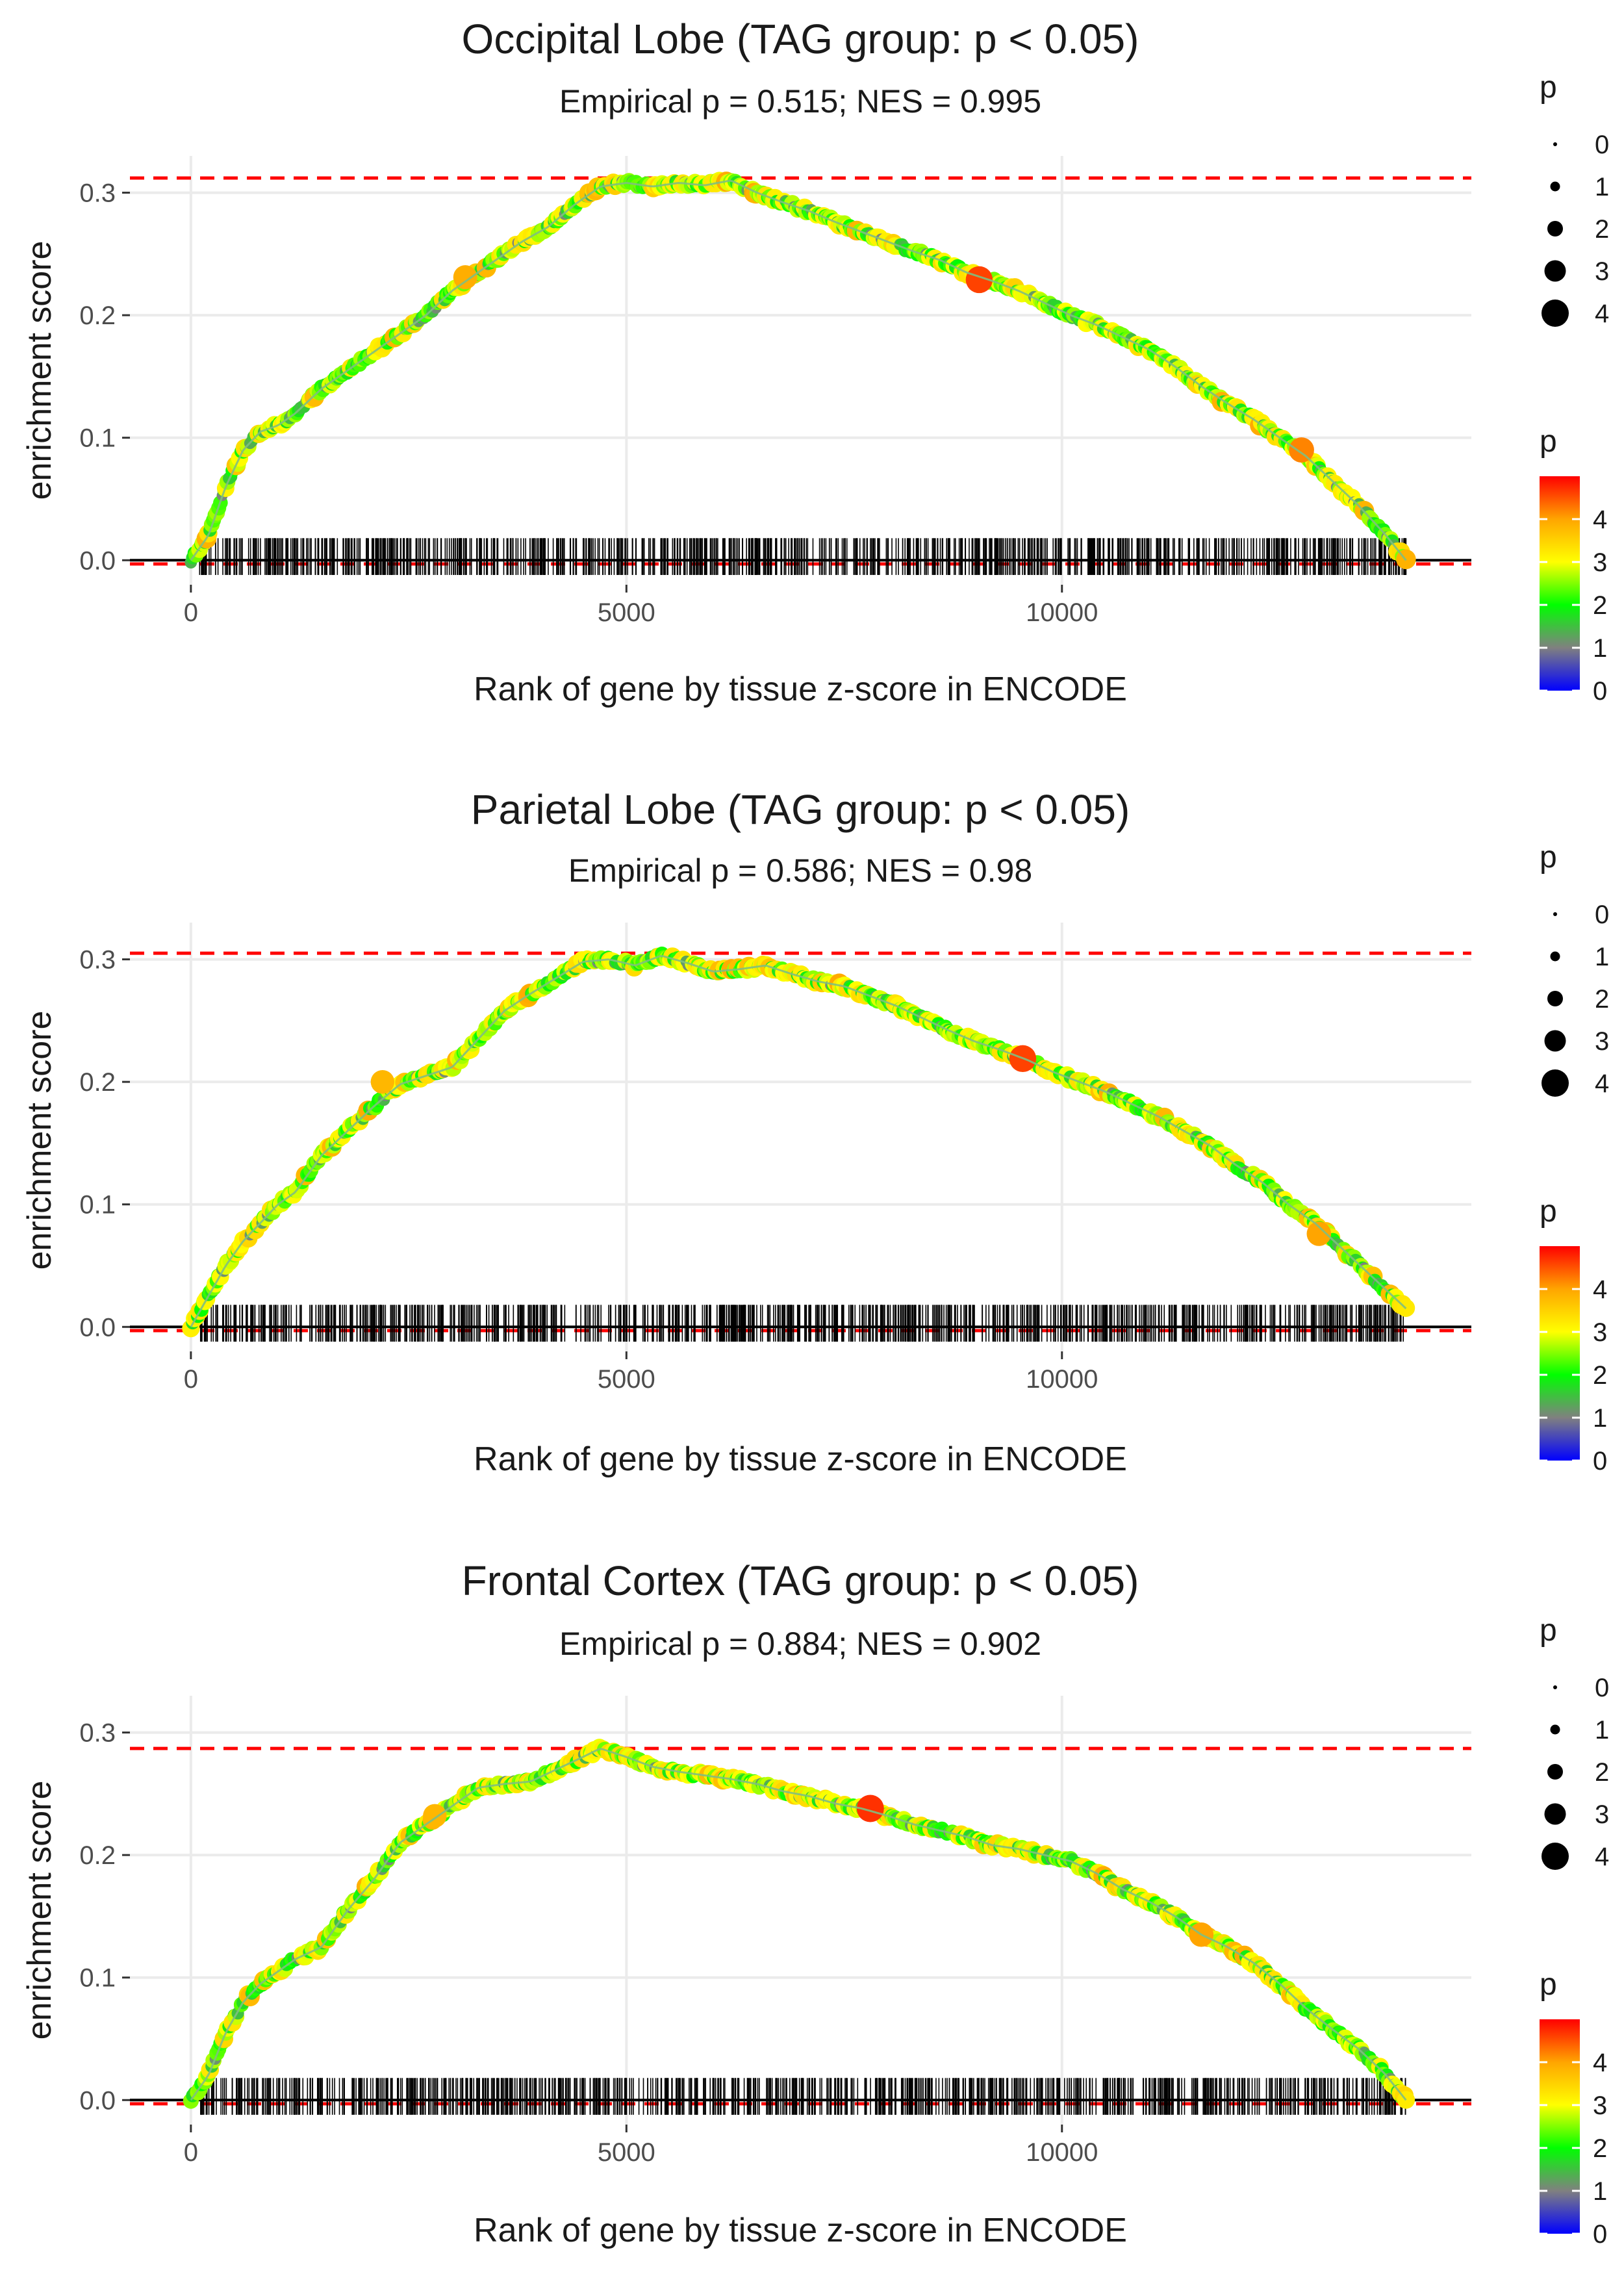 Image resolution: width=1624 pixels, height=2274 pixels. I want to click on legend-panel-1: p 0 1 2 3 4 p 0 1 2 3 4, so click(1574, 388).